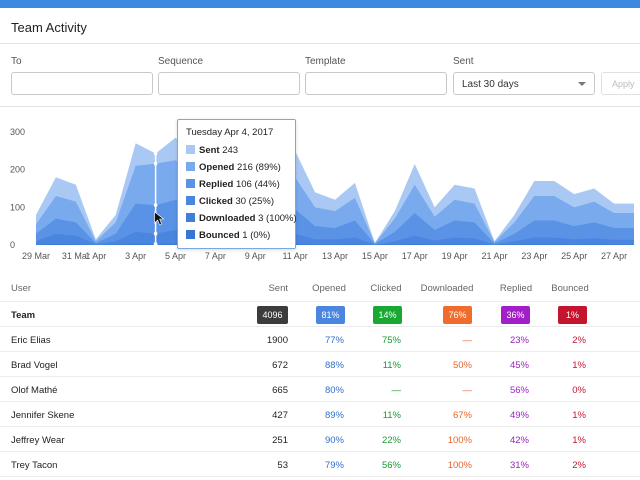  Describe the element at coordinates (190, 166) in the screenshot. I see `opened-swatch` at that location.